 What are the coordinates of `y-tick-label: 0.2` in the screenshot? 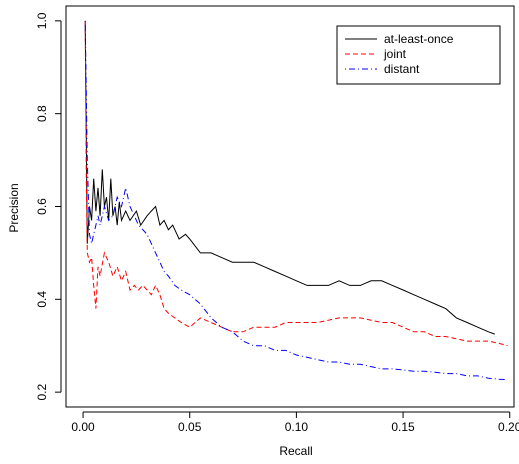 It's located at (42, 391).